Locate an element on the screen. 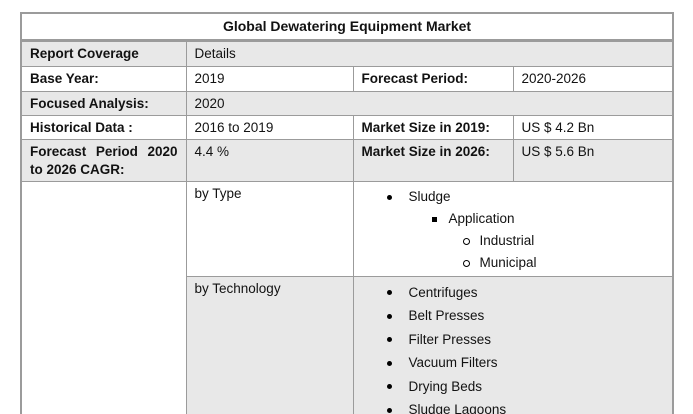 This screenshot has height=414, width=693. forecast-period-label: Forecast Period: is located at coordinates (433, 79).